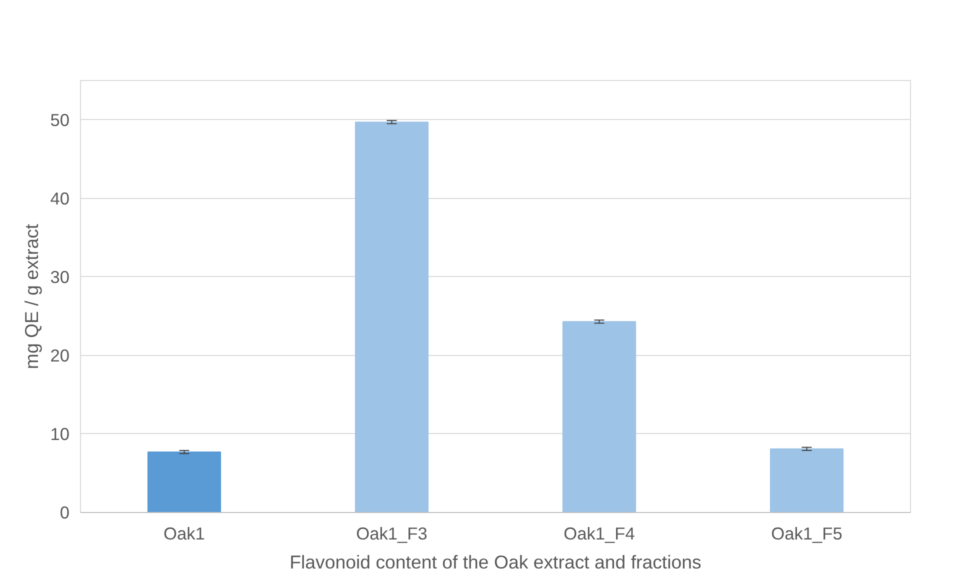 This screenshot has width=958, height=581. I want to click on x-tick-label: Oak1, so click(184, 534).